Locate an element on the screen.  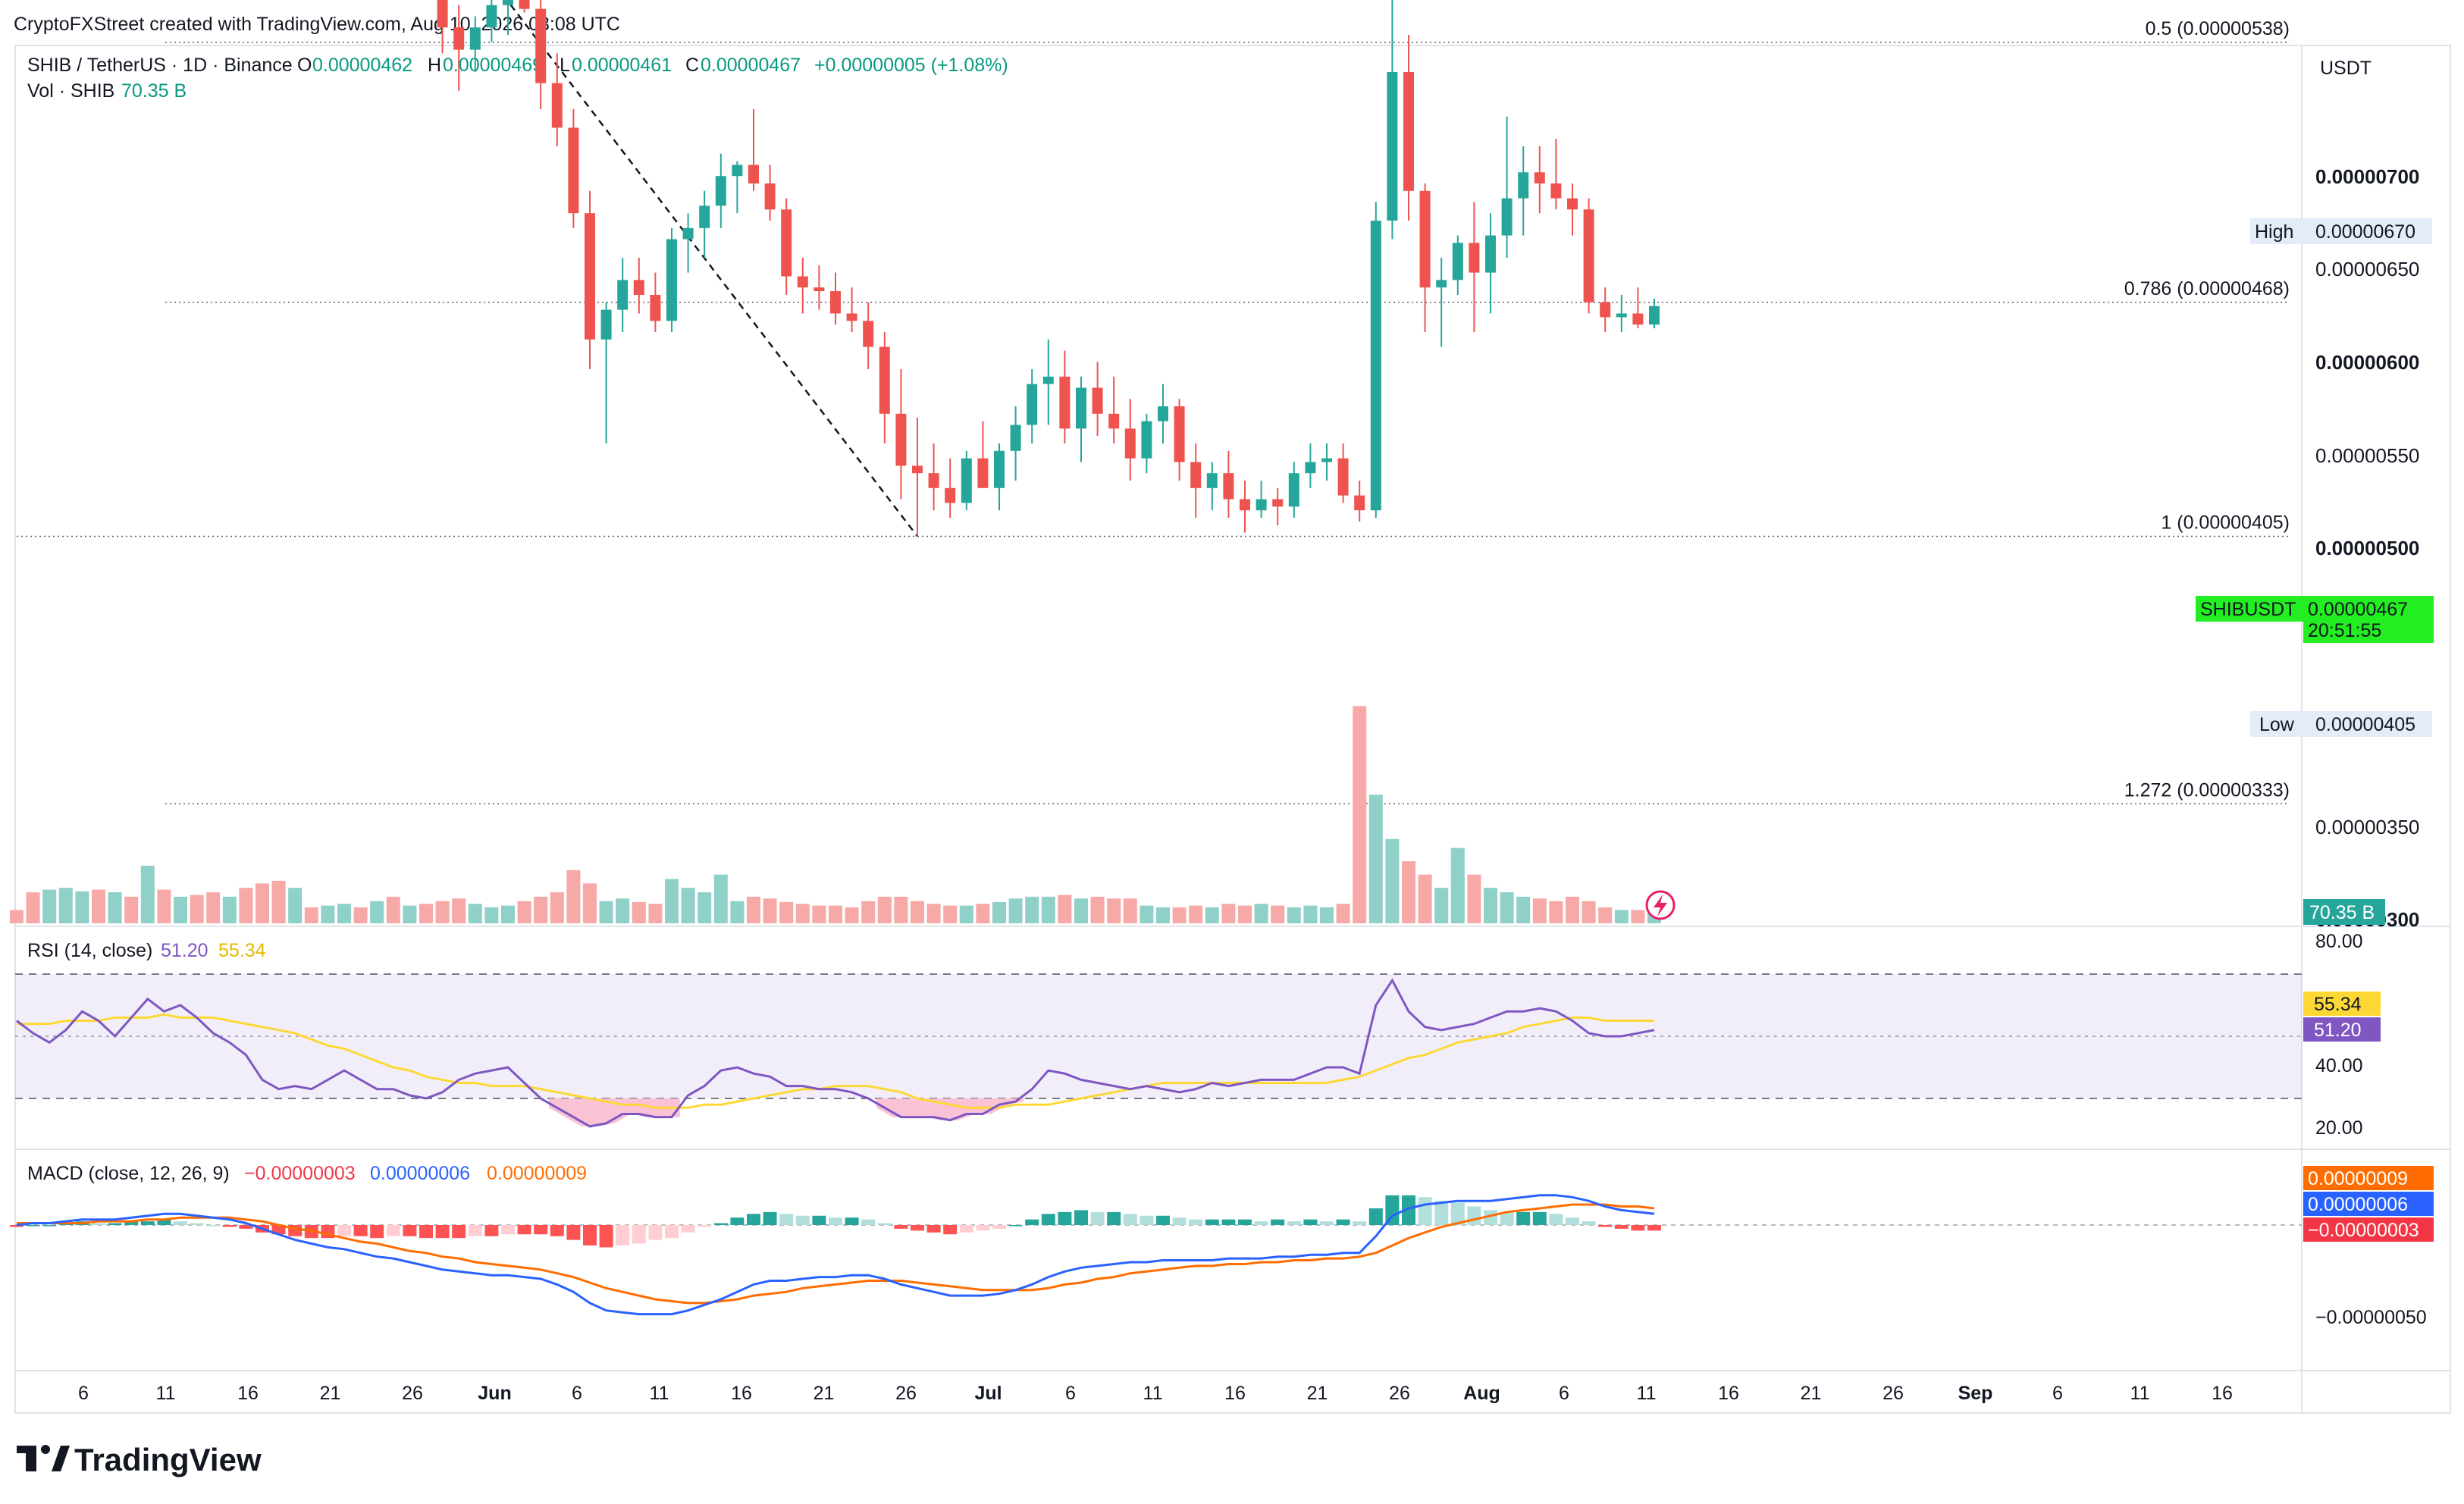
high-value: 0.00000469 is located at coordinates (493, 65).